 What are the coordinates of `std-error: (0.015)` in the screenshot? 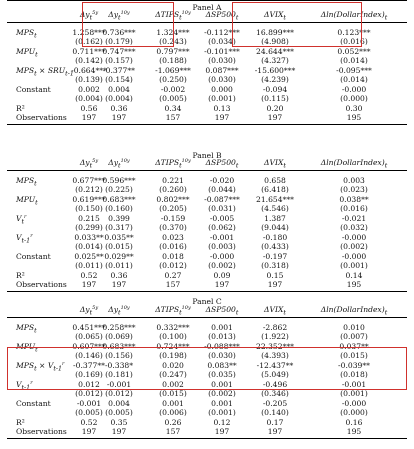 It's located at (119, 247).